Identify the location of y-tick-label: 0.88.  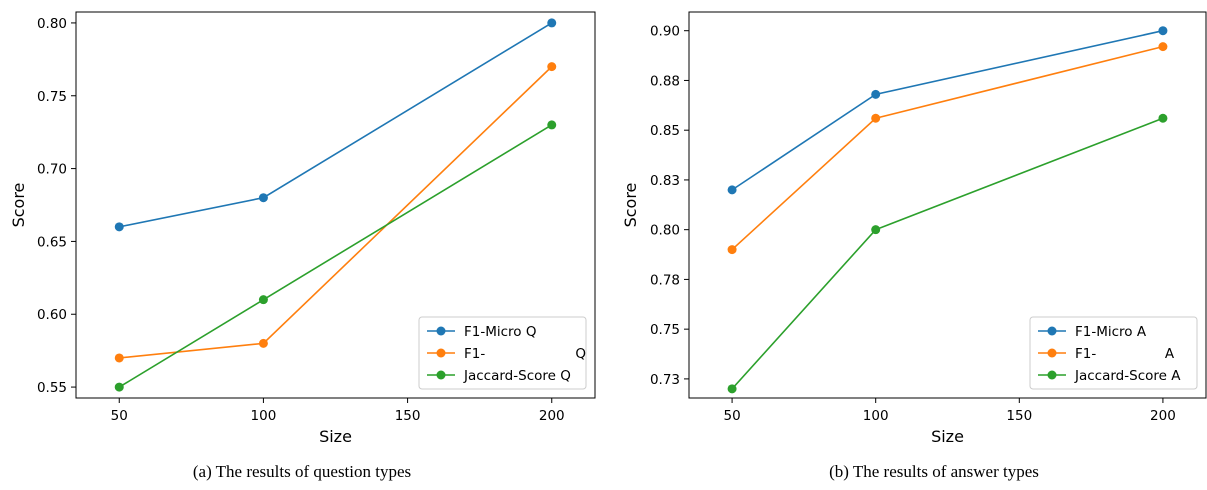
(665, 81).